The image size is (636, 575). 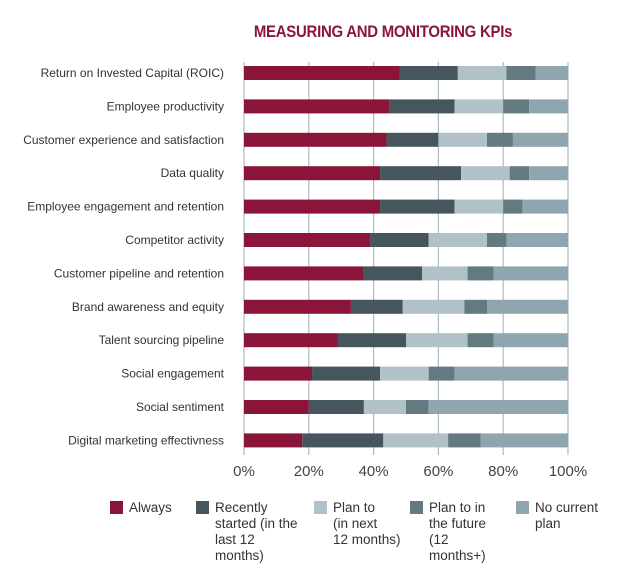 What do you see at coordinates (192, 173) in the screenshot?
I see `category-label: Data quality` at bounding box center [192, 173].